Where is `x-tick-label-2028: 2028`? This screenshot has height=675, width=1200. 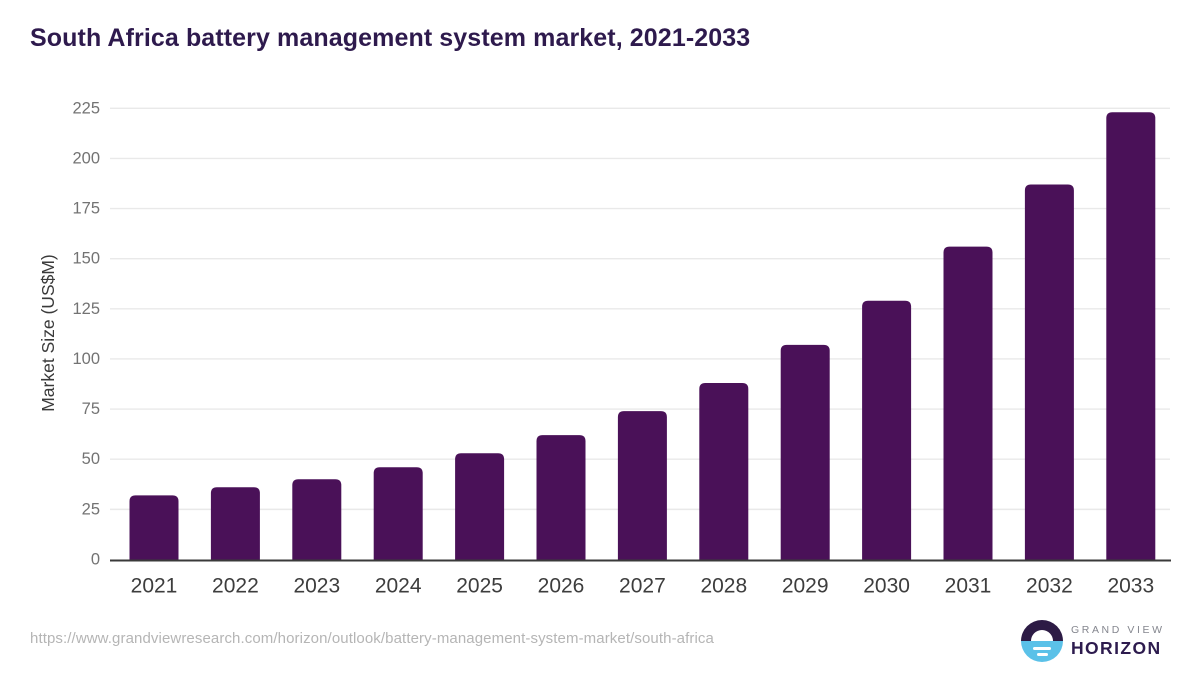 x-tick-label-2028: 2028 is located at coordinates (723, 586).